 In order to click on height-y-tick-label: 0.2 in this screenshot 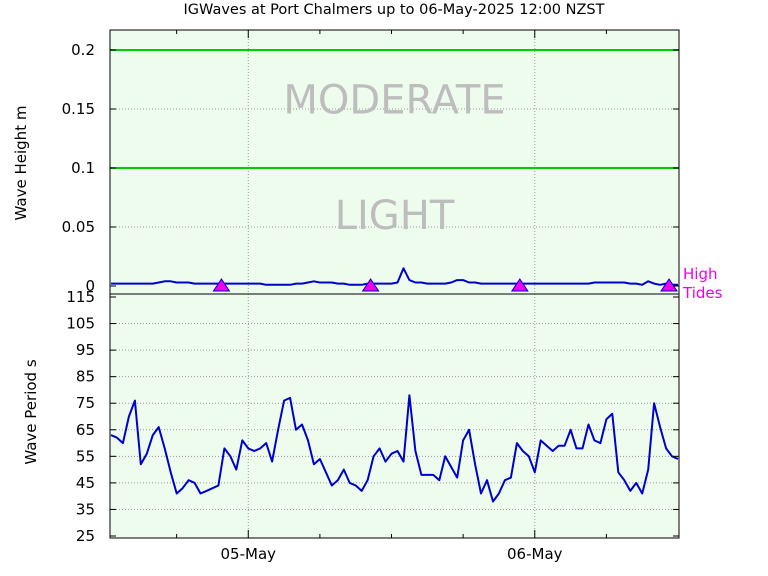, I will do `click(83, 50)`.